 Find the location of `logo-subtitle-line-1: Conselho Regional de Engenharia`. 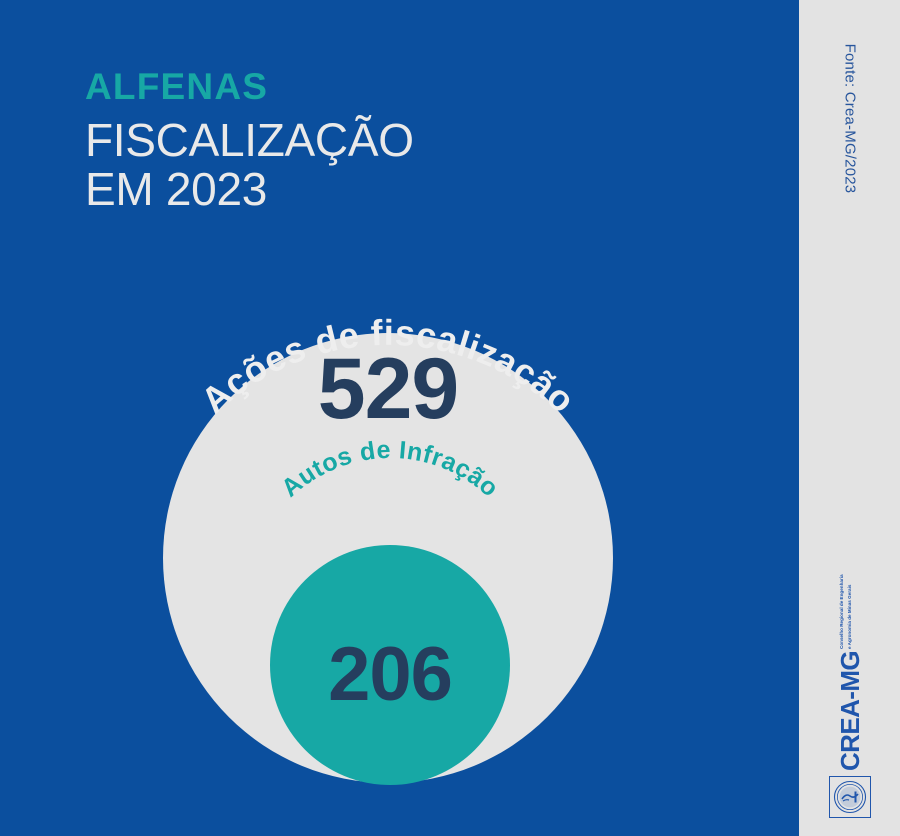

logo-subtitle-line-1: Conselho Regional de Engenharia is located at coordinates (841, 611).